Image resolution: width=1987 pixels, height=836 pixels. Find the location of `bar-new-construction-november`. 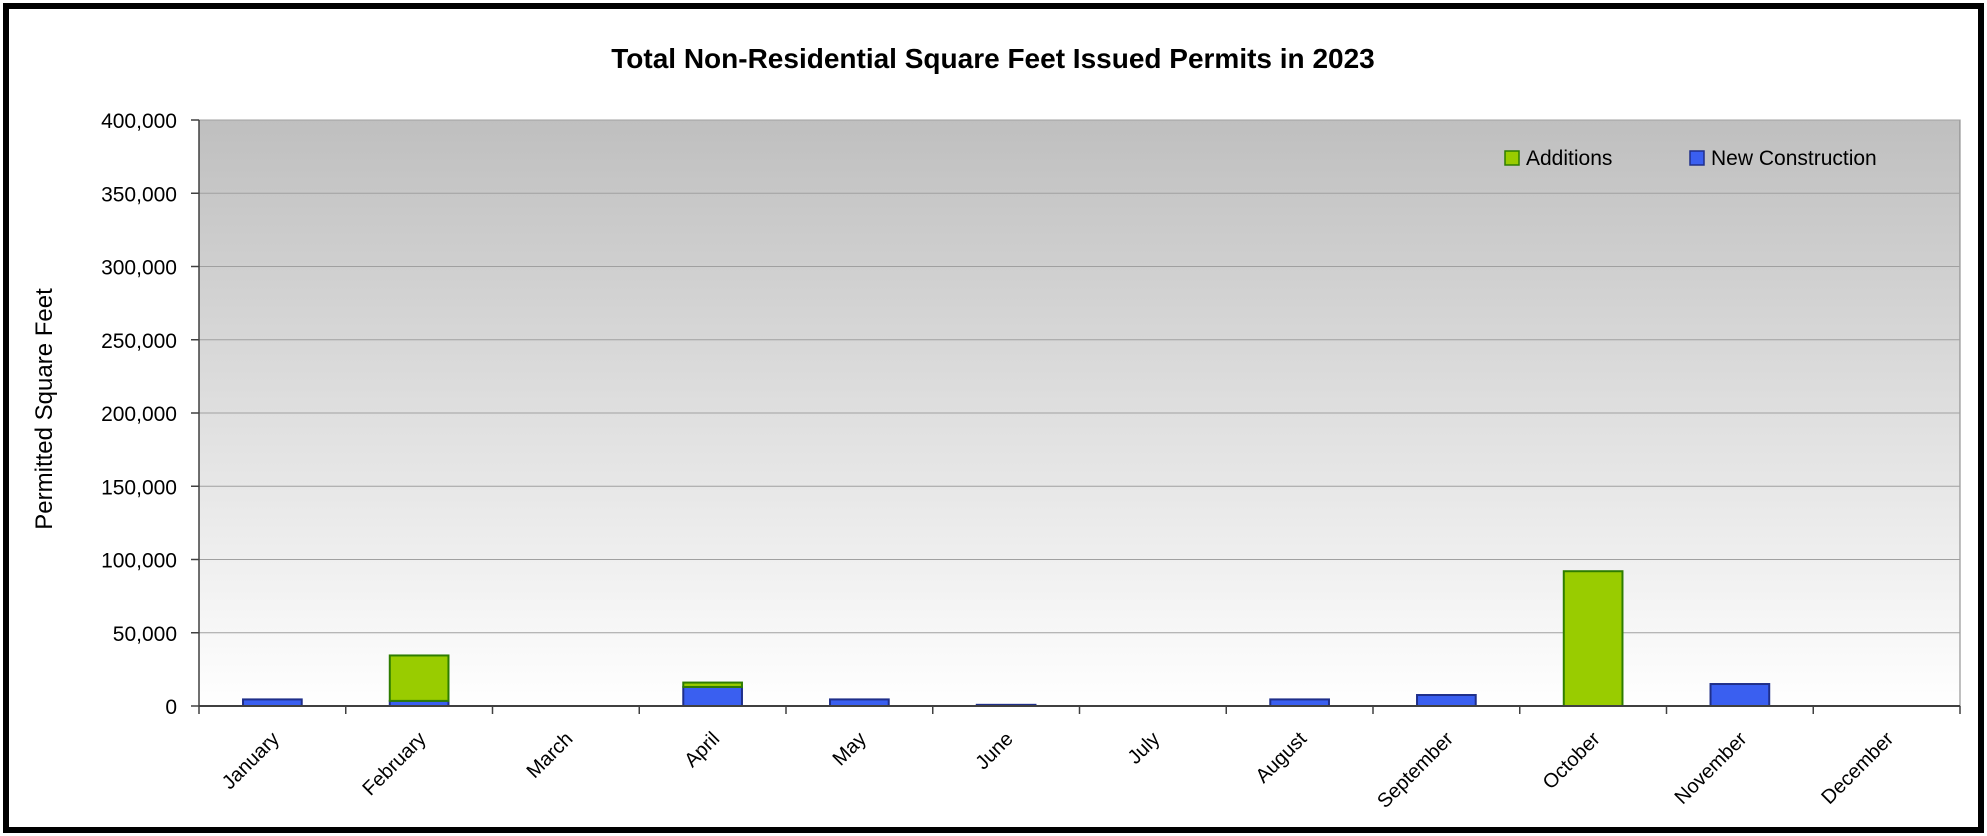

bar-new-construction-november is located at coordinates (1740, 695).